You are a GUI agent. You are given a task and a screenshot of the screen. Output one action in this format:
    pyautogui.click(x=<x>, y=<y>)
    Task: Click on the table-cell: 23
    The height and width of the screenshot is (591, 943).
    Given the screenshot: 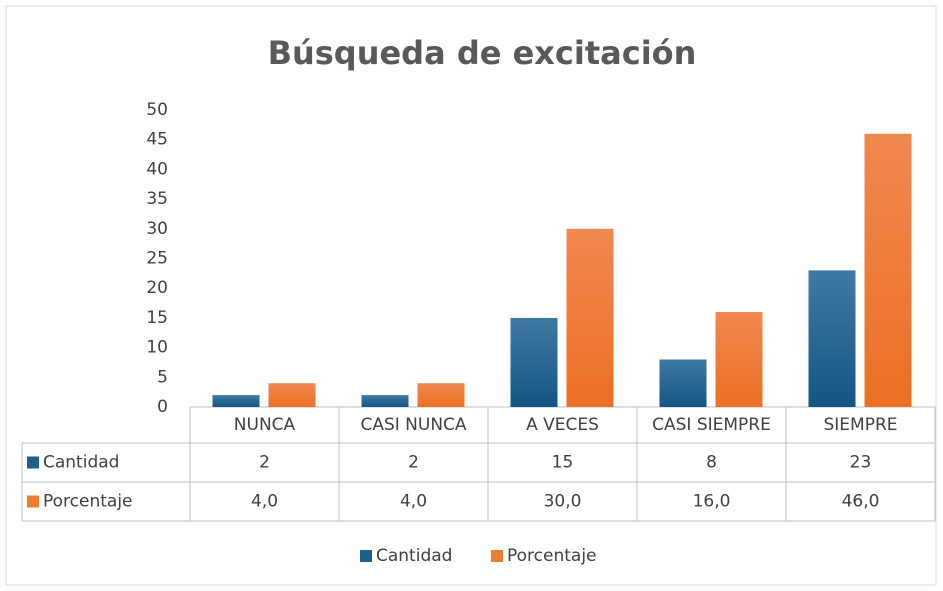 What is the action you would take?
    pyautogui.click(x=861, y=463)
    